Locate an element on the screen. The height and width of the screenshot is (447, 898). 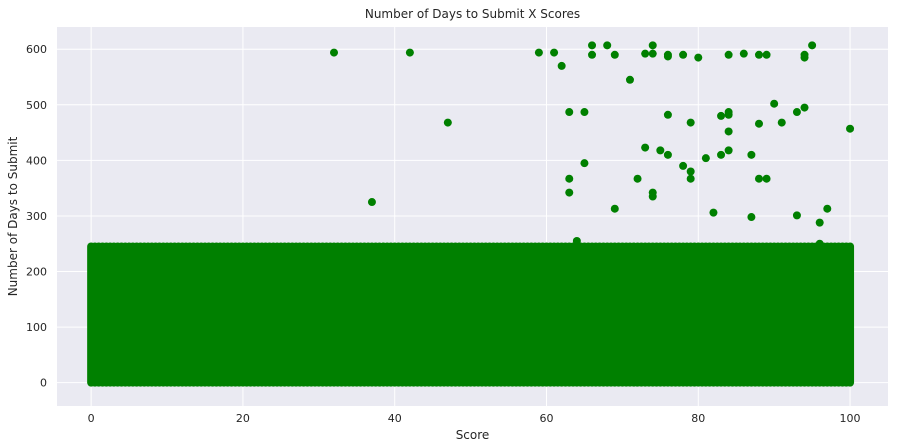
y-tick-labels: 0 100 200 300 400 500 600 is located at coordinates (36, 216).